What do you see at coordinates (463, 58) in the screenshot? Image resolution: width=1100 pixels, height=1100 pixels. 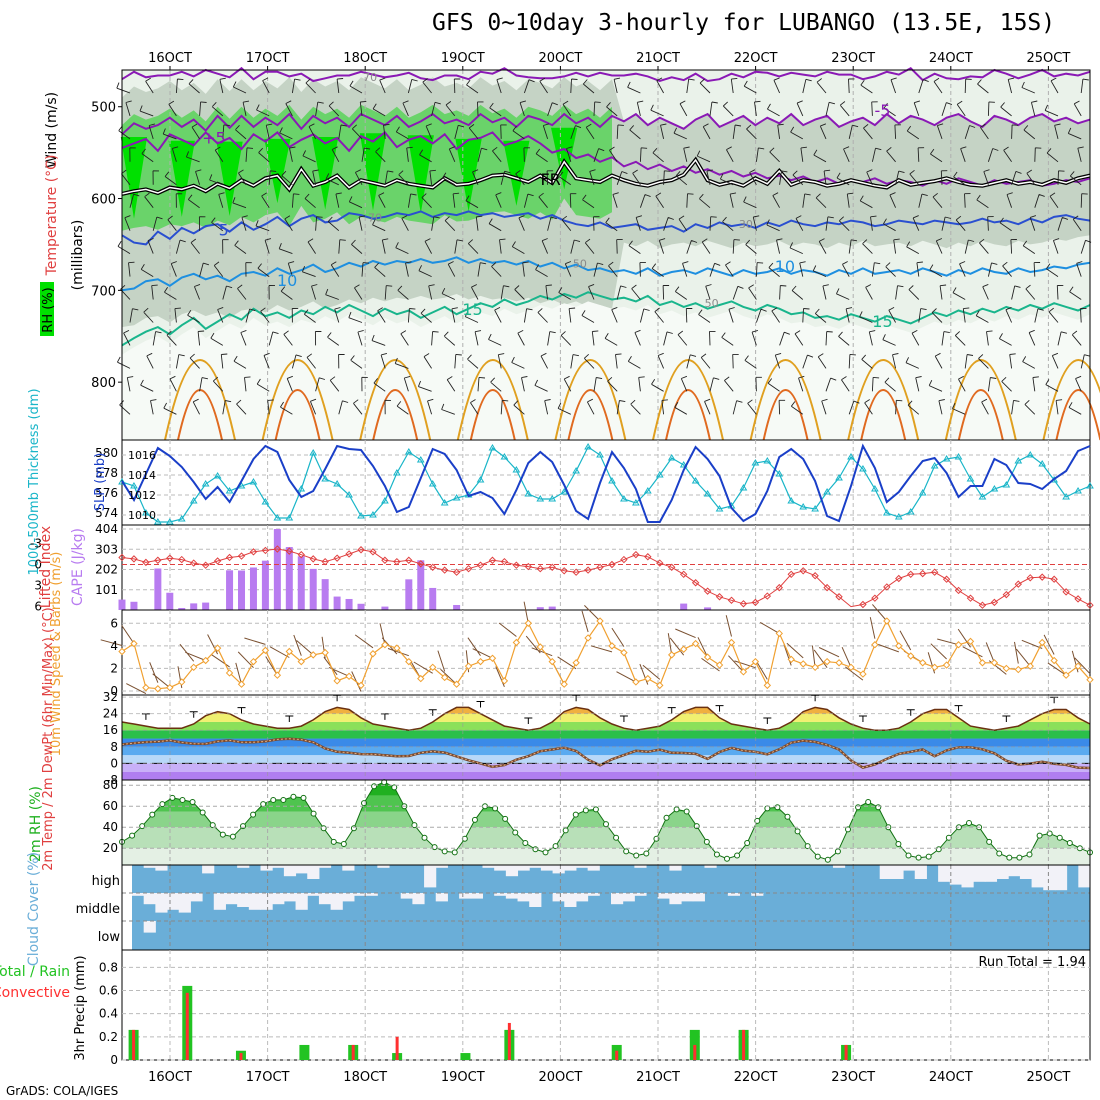 I see `top-tick-label: 19OCT` at bounding box center [463, 58].